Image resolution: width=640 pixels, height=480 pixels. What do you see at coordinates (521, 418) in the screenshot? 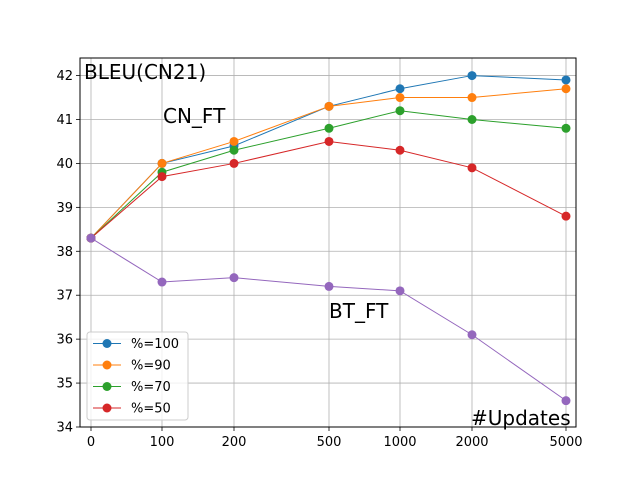
I see `x-axis-annotation: #Updates` at bounding box center [521, 418].